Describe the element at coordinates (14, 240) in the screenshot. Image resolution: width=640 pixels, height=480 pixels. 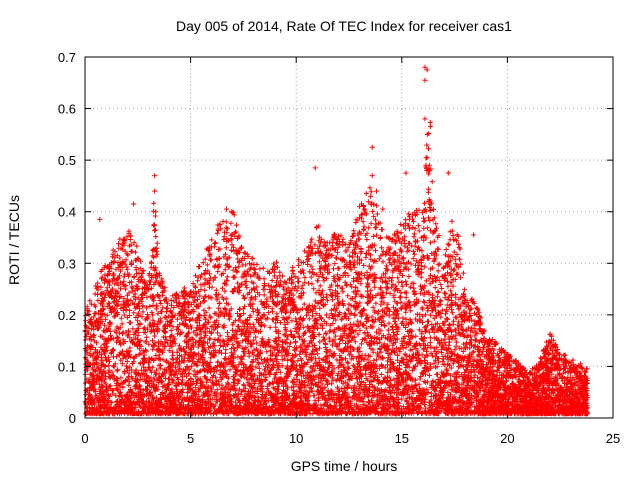
I see `y-axis-title: ROTI / TECUs` at that location.